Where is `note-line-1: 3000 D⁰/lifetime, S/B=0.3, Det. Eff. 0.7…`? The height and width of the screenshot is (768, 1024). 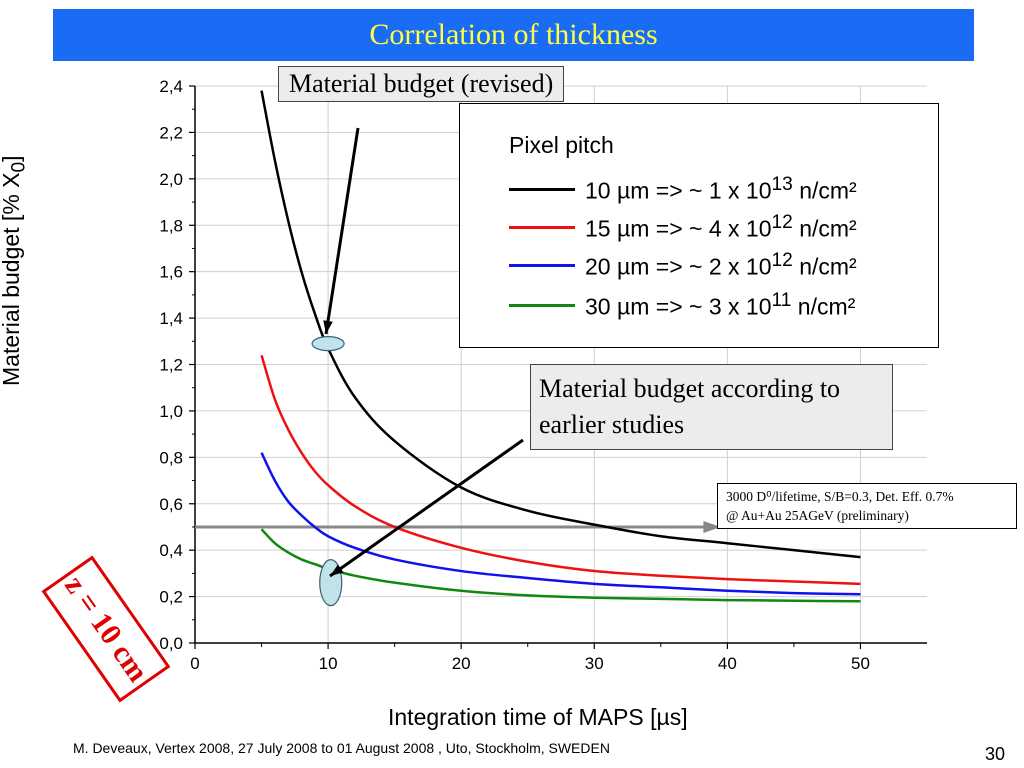 note-line-1: 3000 D⁰/lifetime, S/B=0.3, Det. Eff. 0.7… is located at coordinates (840, 496).